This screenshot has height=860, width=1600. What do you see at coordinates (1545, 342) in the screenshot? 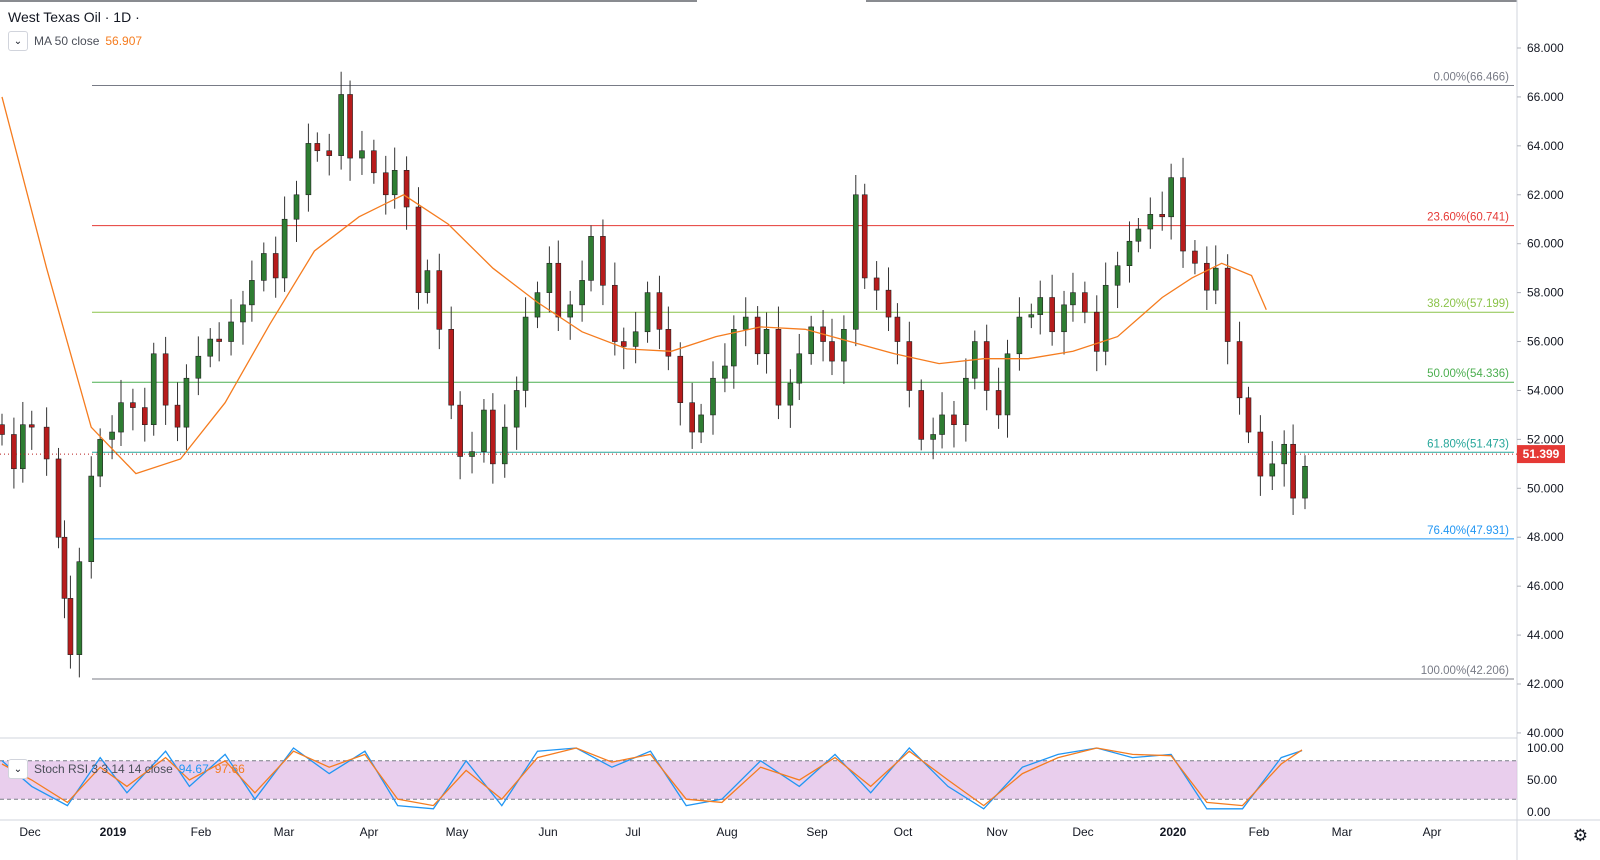
I see `price-tick-label: 56.000` at bounding box center [1545, 342].